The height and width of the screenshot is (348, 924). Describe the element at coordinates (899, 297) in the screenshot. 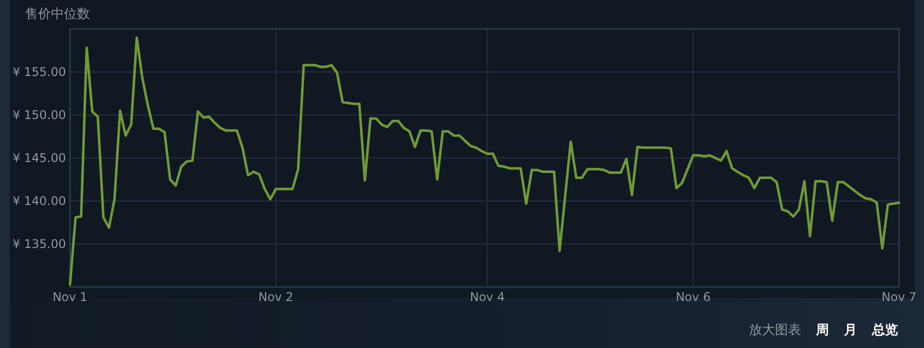

I see `x-tick-label: Nov 7` at that location.